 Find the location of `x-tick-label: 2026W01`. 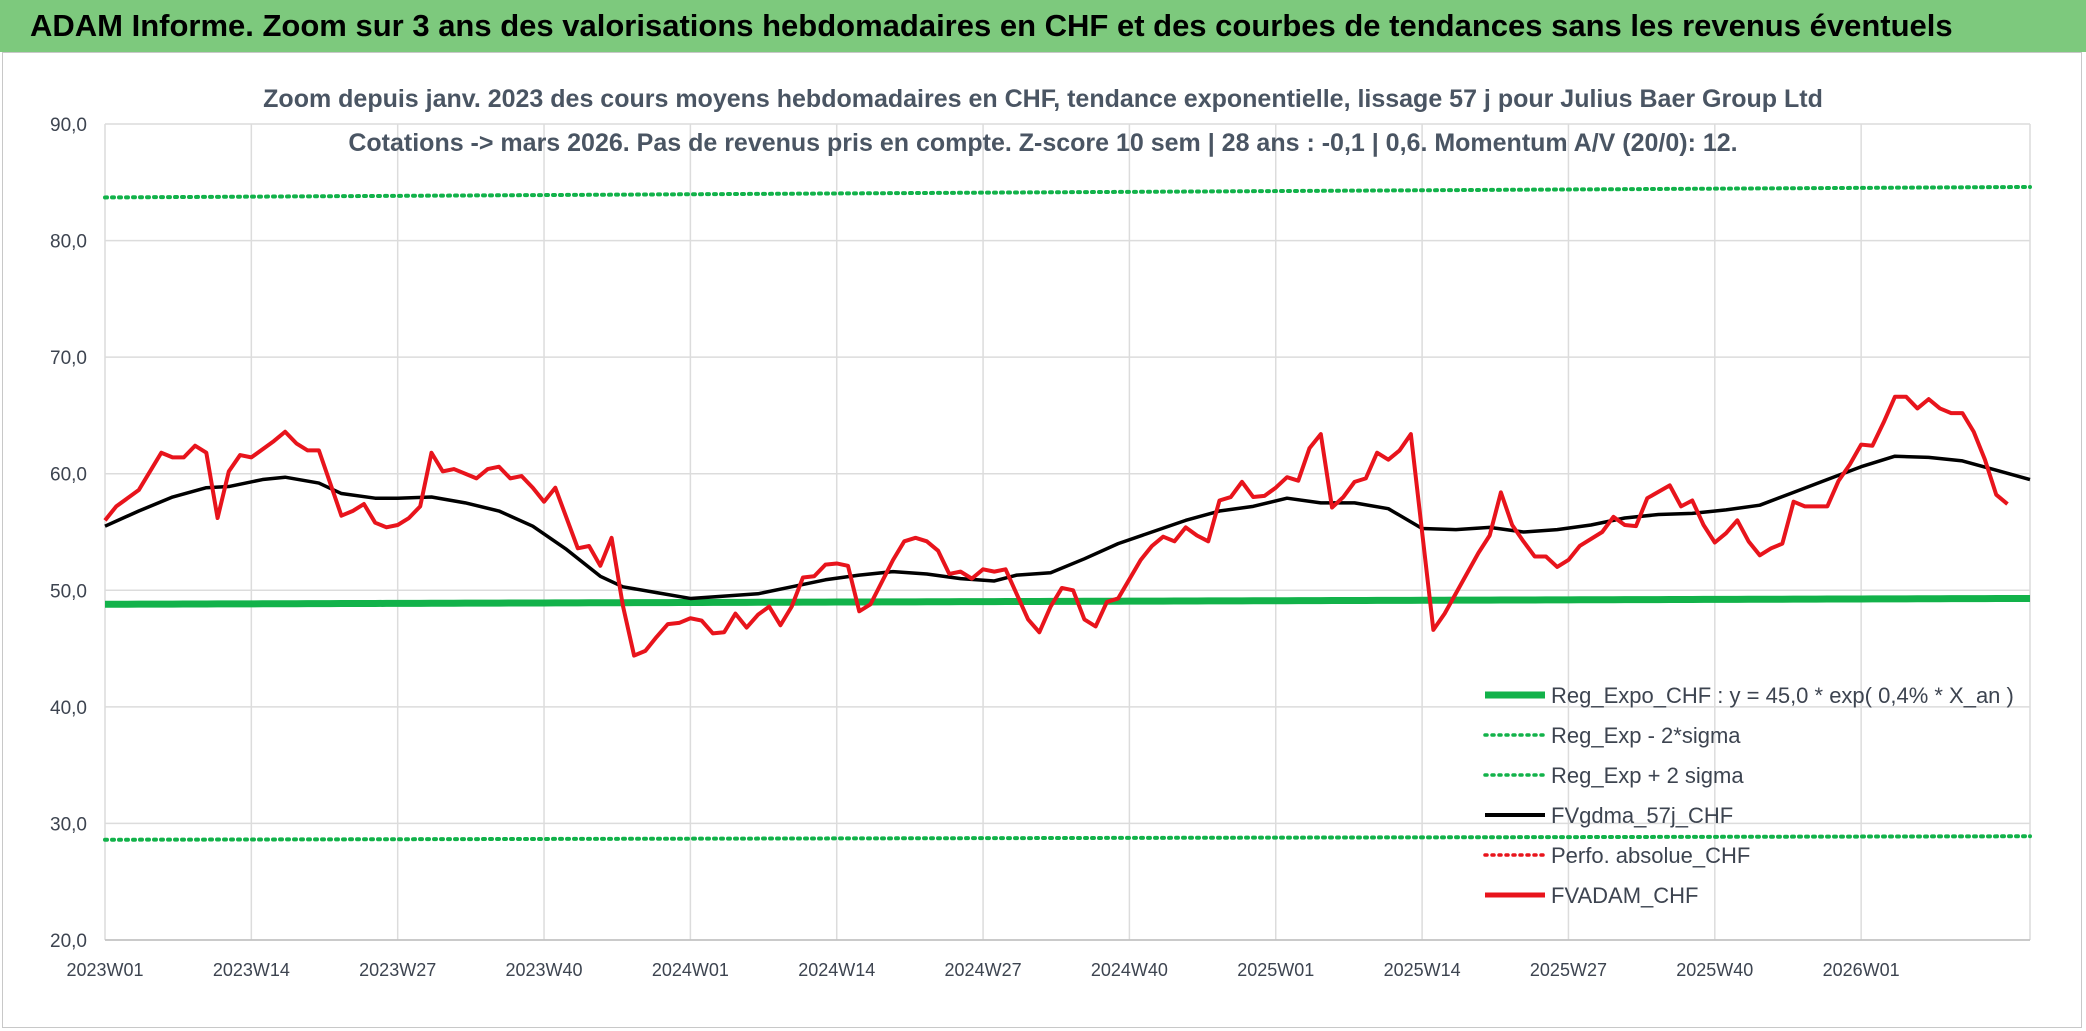

x-tick-label: 2026W01 is located at coordinates (1861, 970).